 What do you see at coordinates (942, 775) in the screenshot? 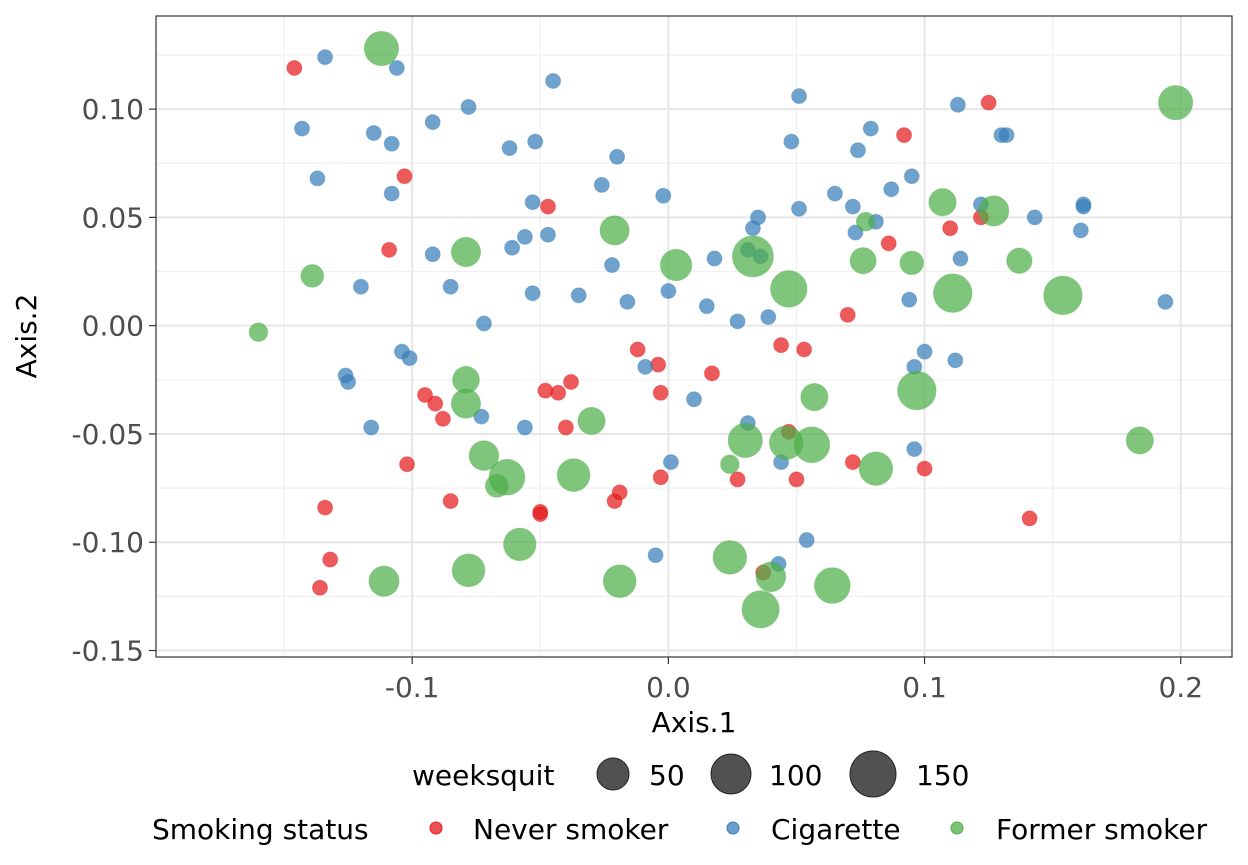
I see `size-legend-label-150: 150` at bounding box center [942, 775].